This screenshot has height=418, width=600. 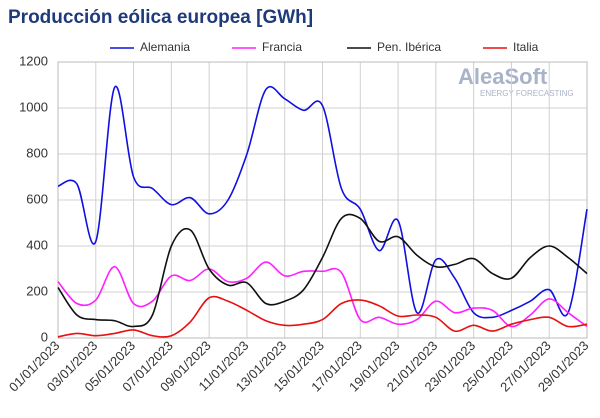 I want to click on y-tick-label: 600, so click(x=37, y=198).